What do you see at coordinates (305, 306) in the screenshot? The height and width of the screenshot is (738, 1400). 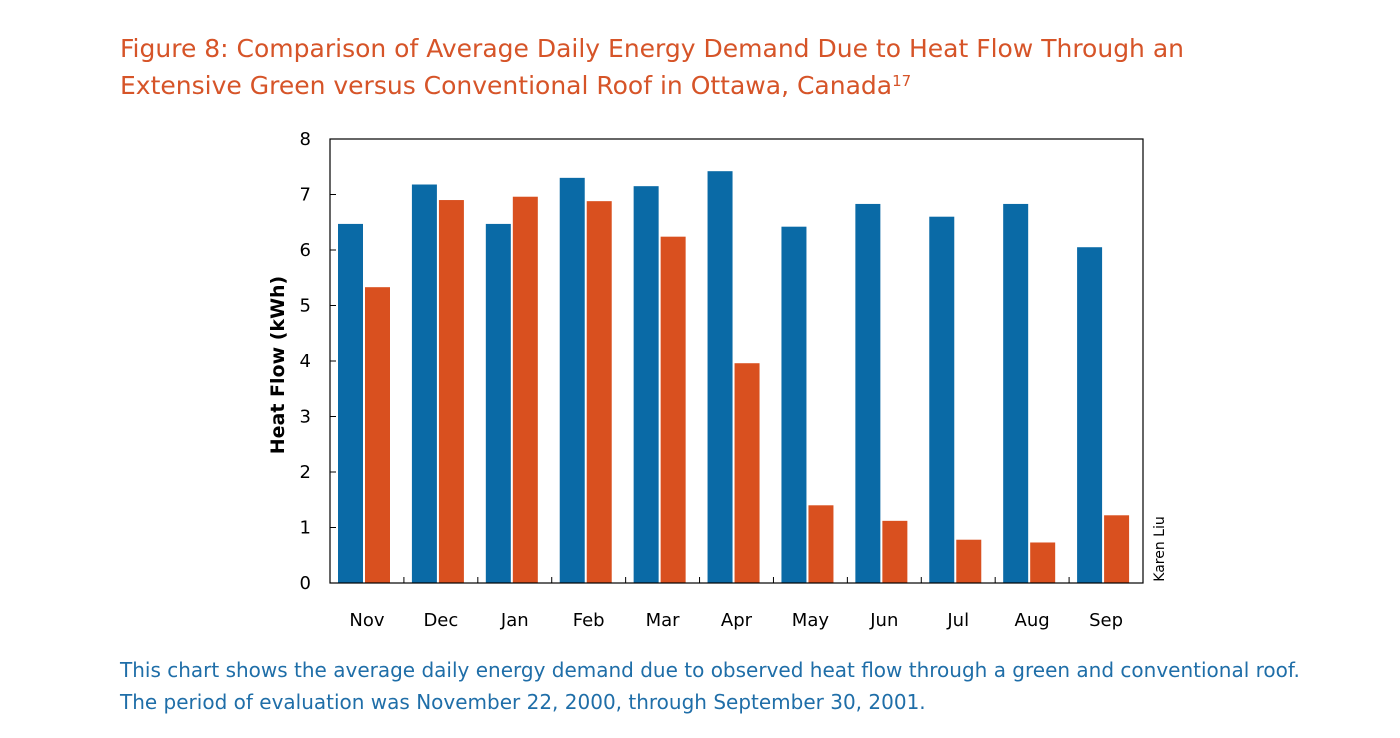 I see `y-tick-label: 5` at bounding box center [305, 306].